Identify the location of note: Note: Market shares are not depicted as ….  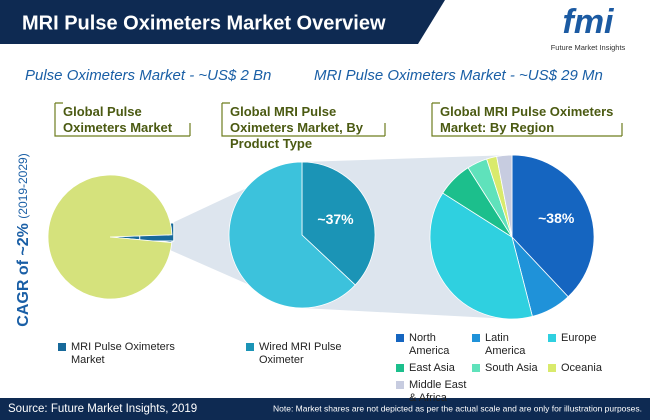
(457, 408).